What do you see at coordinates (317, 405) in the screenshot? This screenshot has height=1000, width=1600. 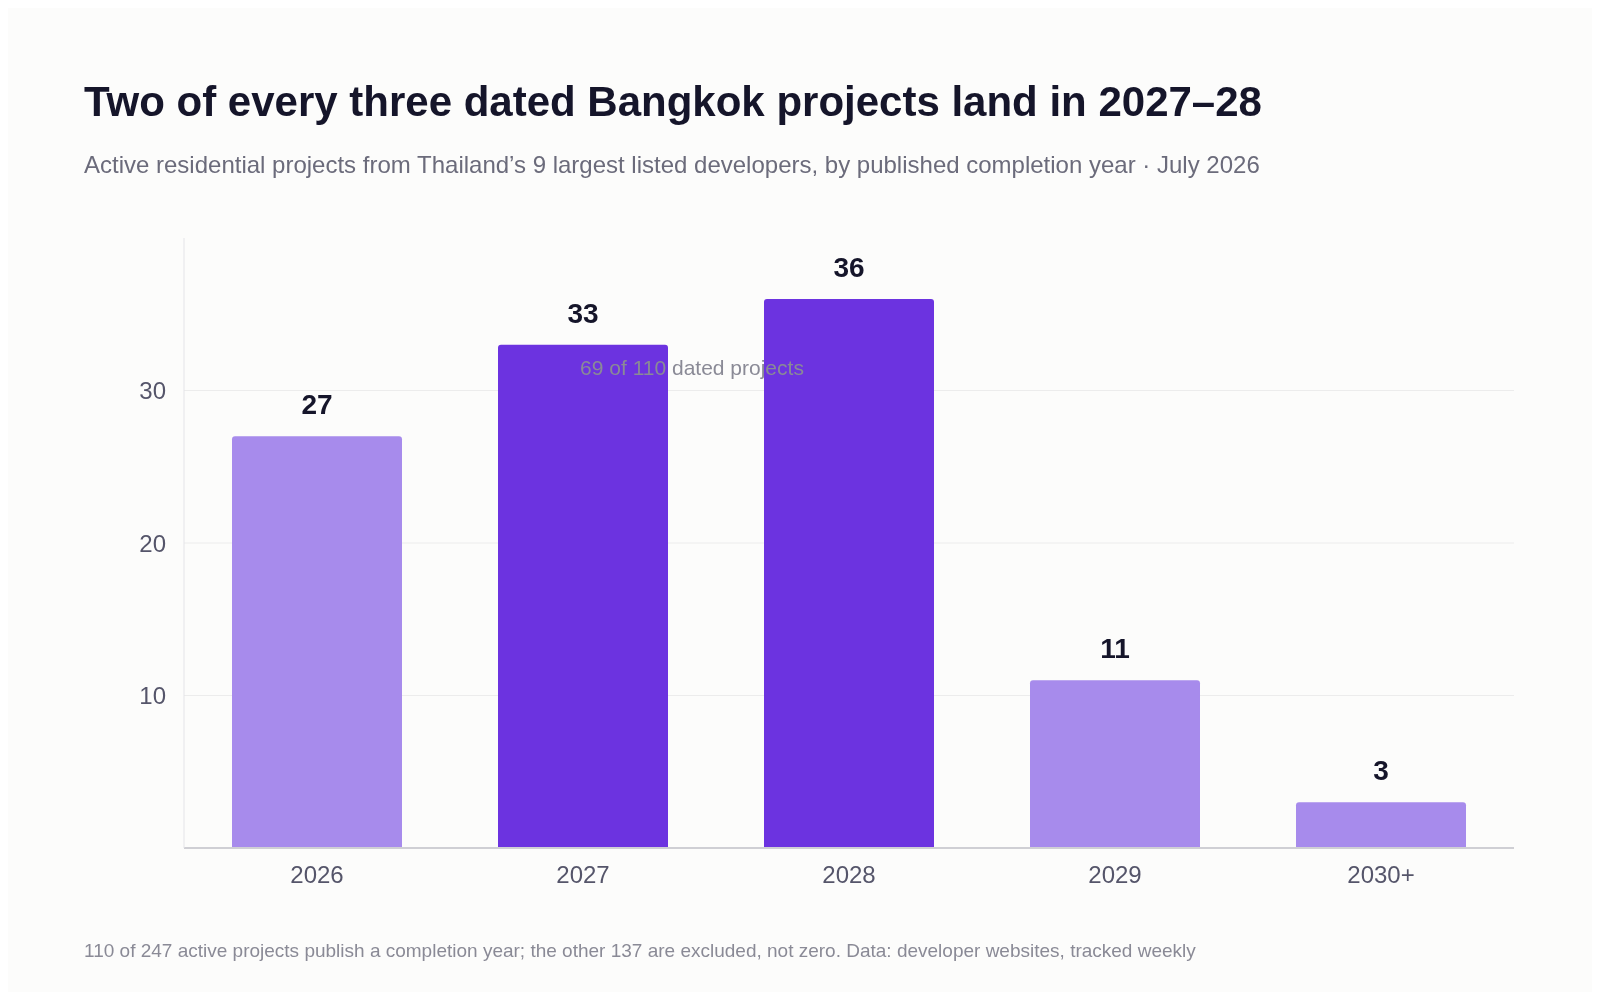 I see `data-label: 27` at bounding box center [317, 405].